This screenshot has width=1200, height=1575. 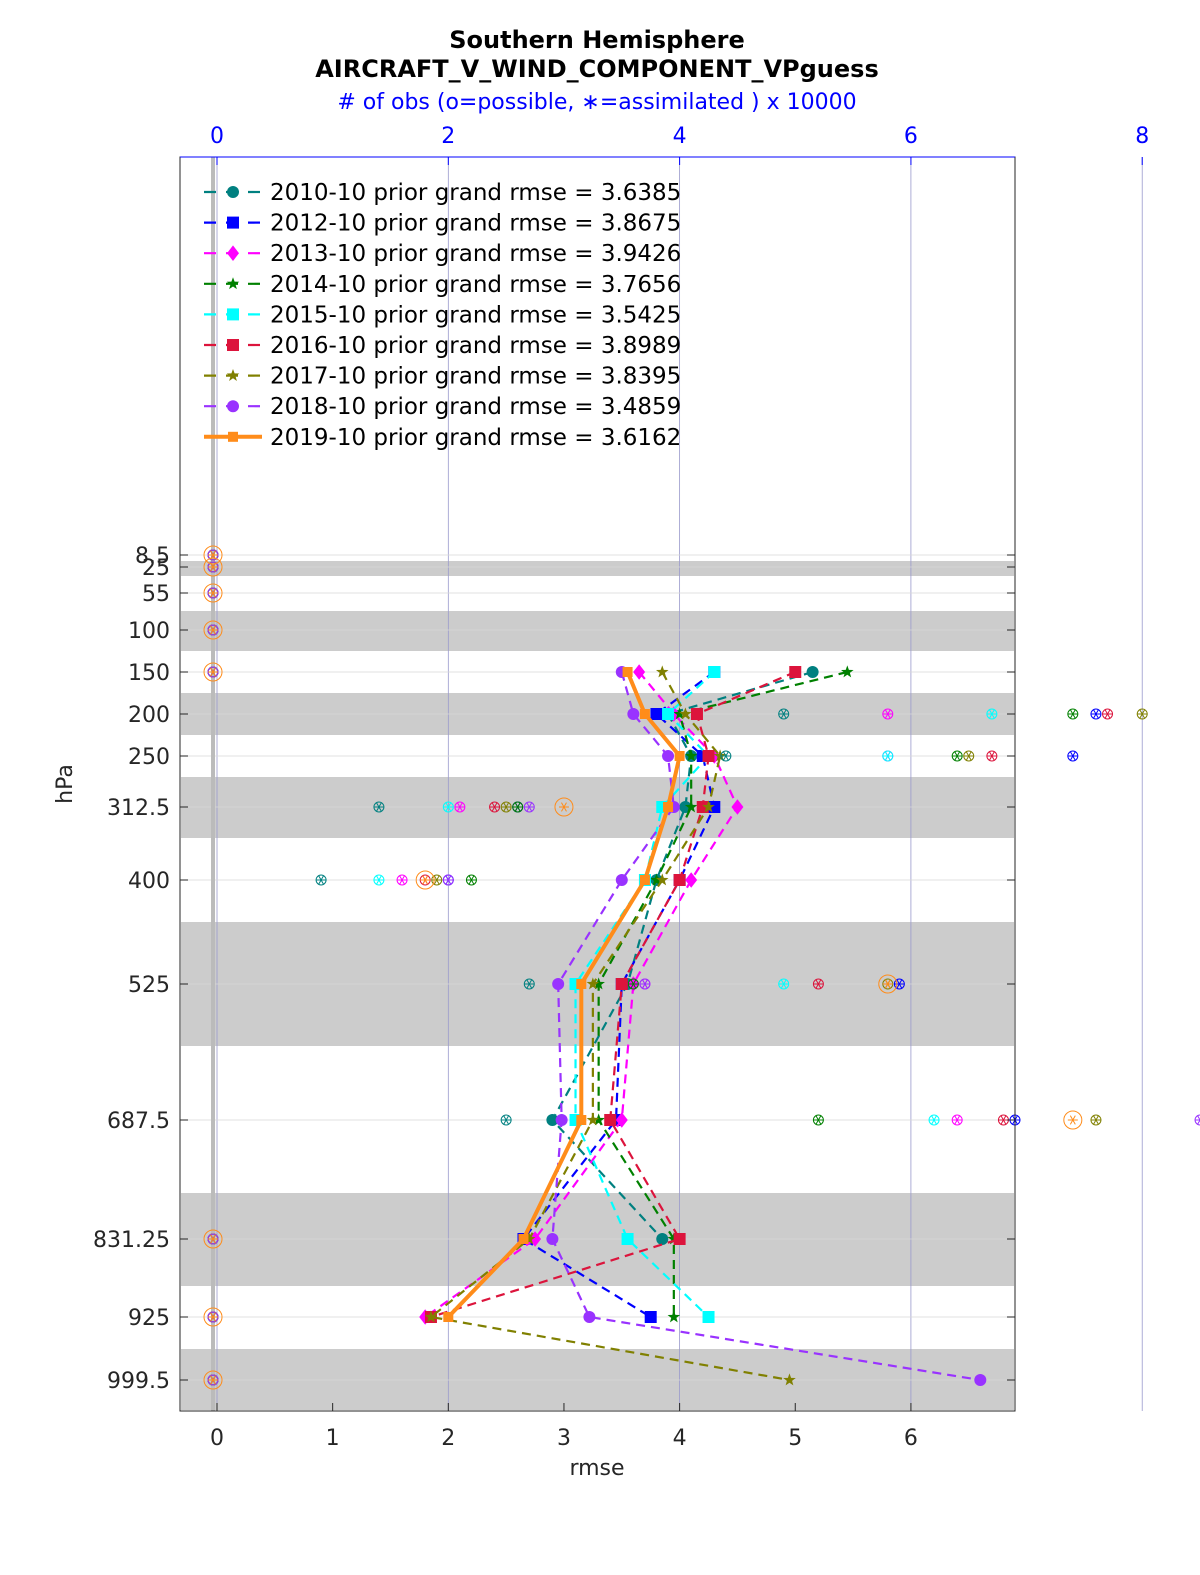 I want to click on top-tick-label: 8, so click(x=1142, y=136).